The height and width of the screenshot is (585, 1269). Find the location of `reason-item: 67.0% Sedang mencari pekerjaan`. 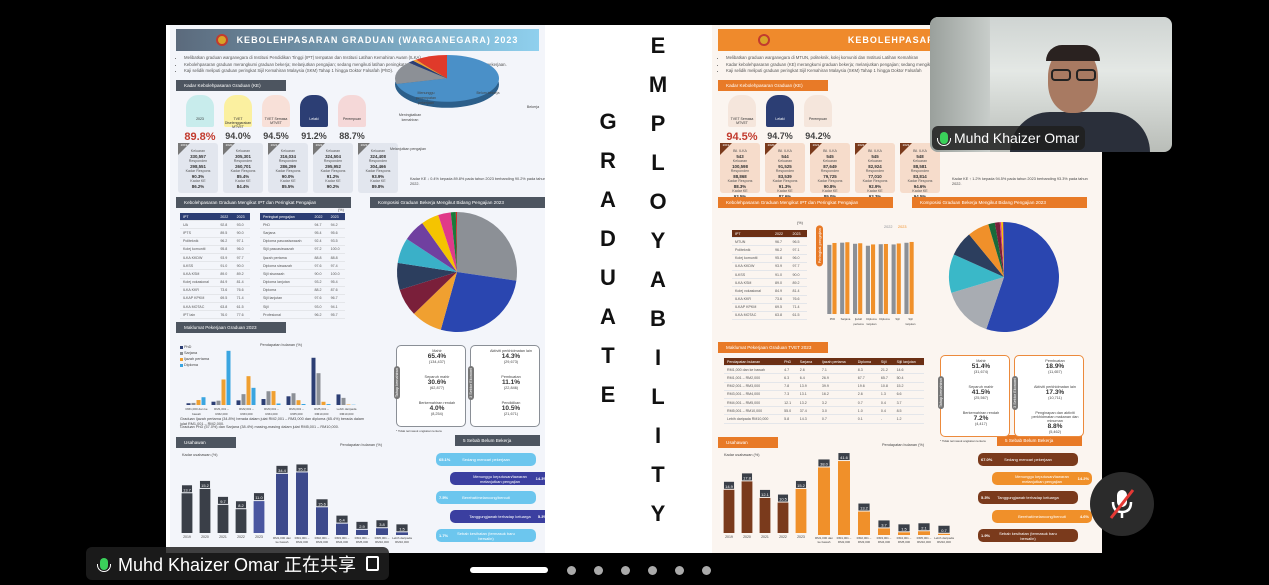

reason-item: 67.0% Sedang mencari pekerjaan is located at coordinates (1028, 459).